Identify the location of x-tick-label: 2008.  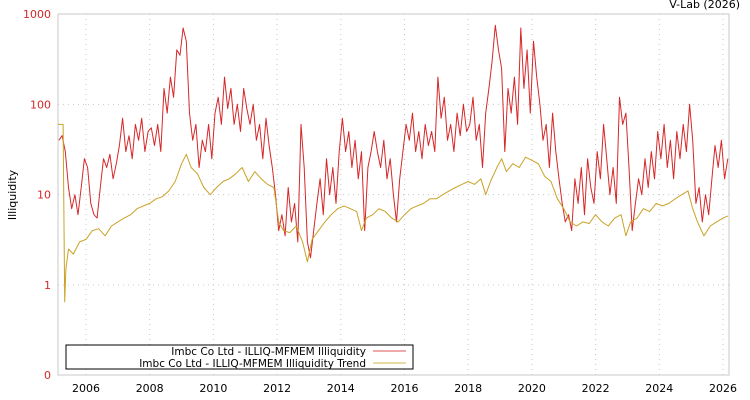
(150, 388).